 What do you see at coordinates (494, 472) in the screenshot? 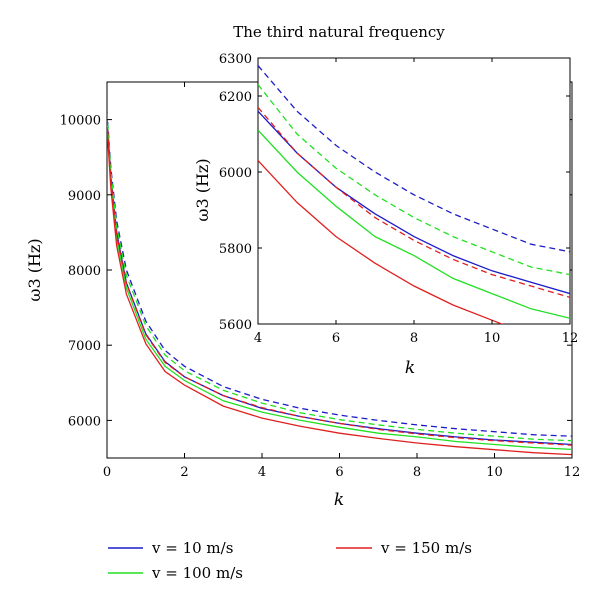
I see `main-x-tick-label: 10` at bounding box center [494, 472].